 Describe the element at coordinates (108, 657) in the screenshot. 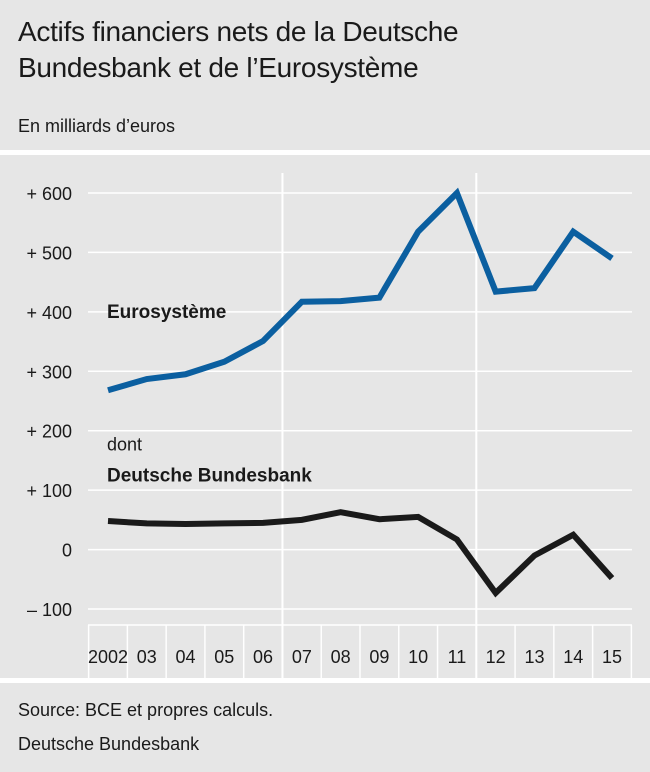

I see `x-tick-label: 2002` at that location.